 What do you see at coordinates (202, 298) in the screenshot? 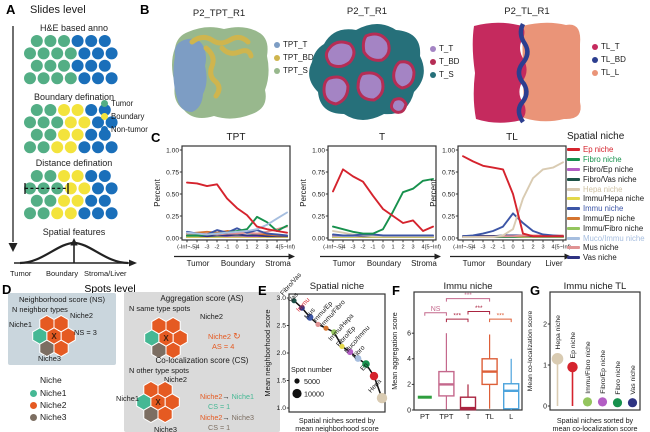
I see `as-title: Aggregation score (AS)` at bounding box center [202, 298].